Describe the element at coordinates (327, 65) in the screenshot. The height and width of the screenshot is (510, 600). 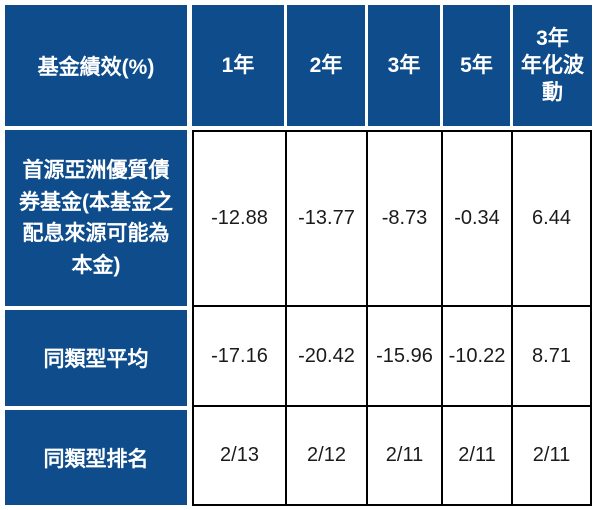
I see `column-header-2-year: 2年` at that location.